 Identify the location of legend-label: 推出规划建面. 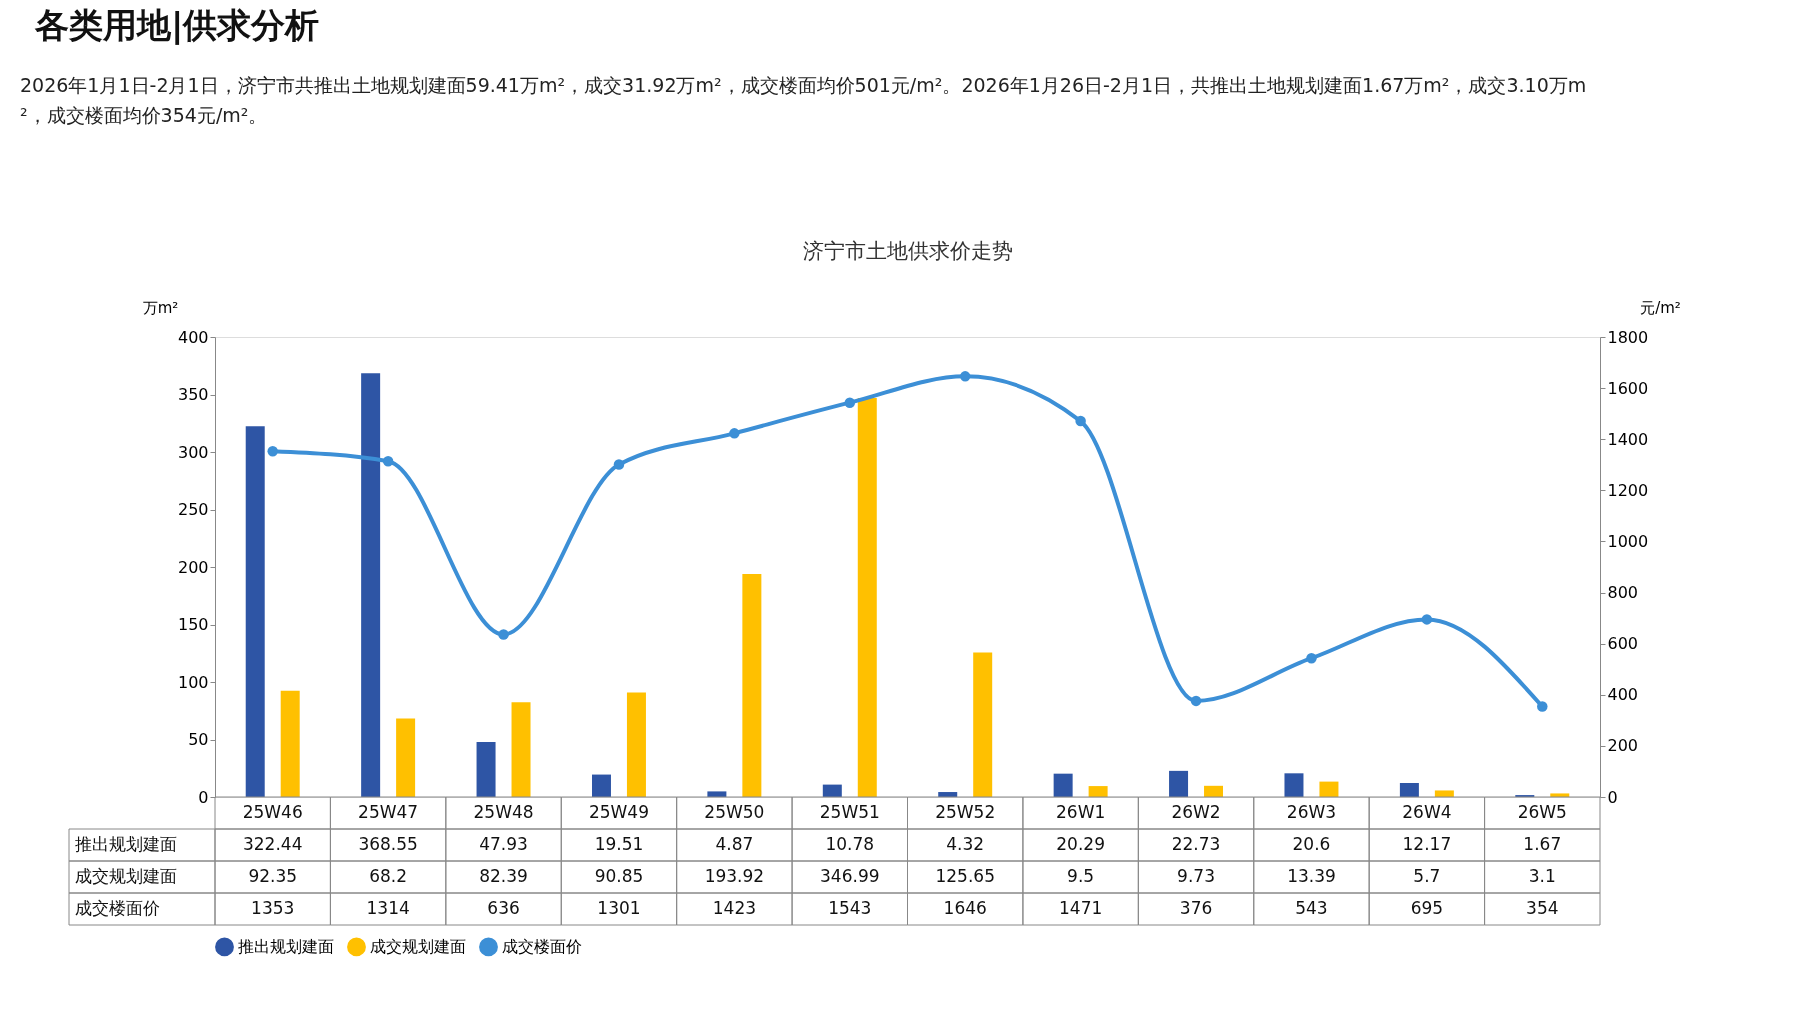
(286, 946).